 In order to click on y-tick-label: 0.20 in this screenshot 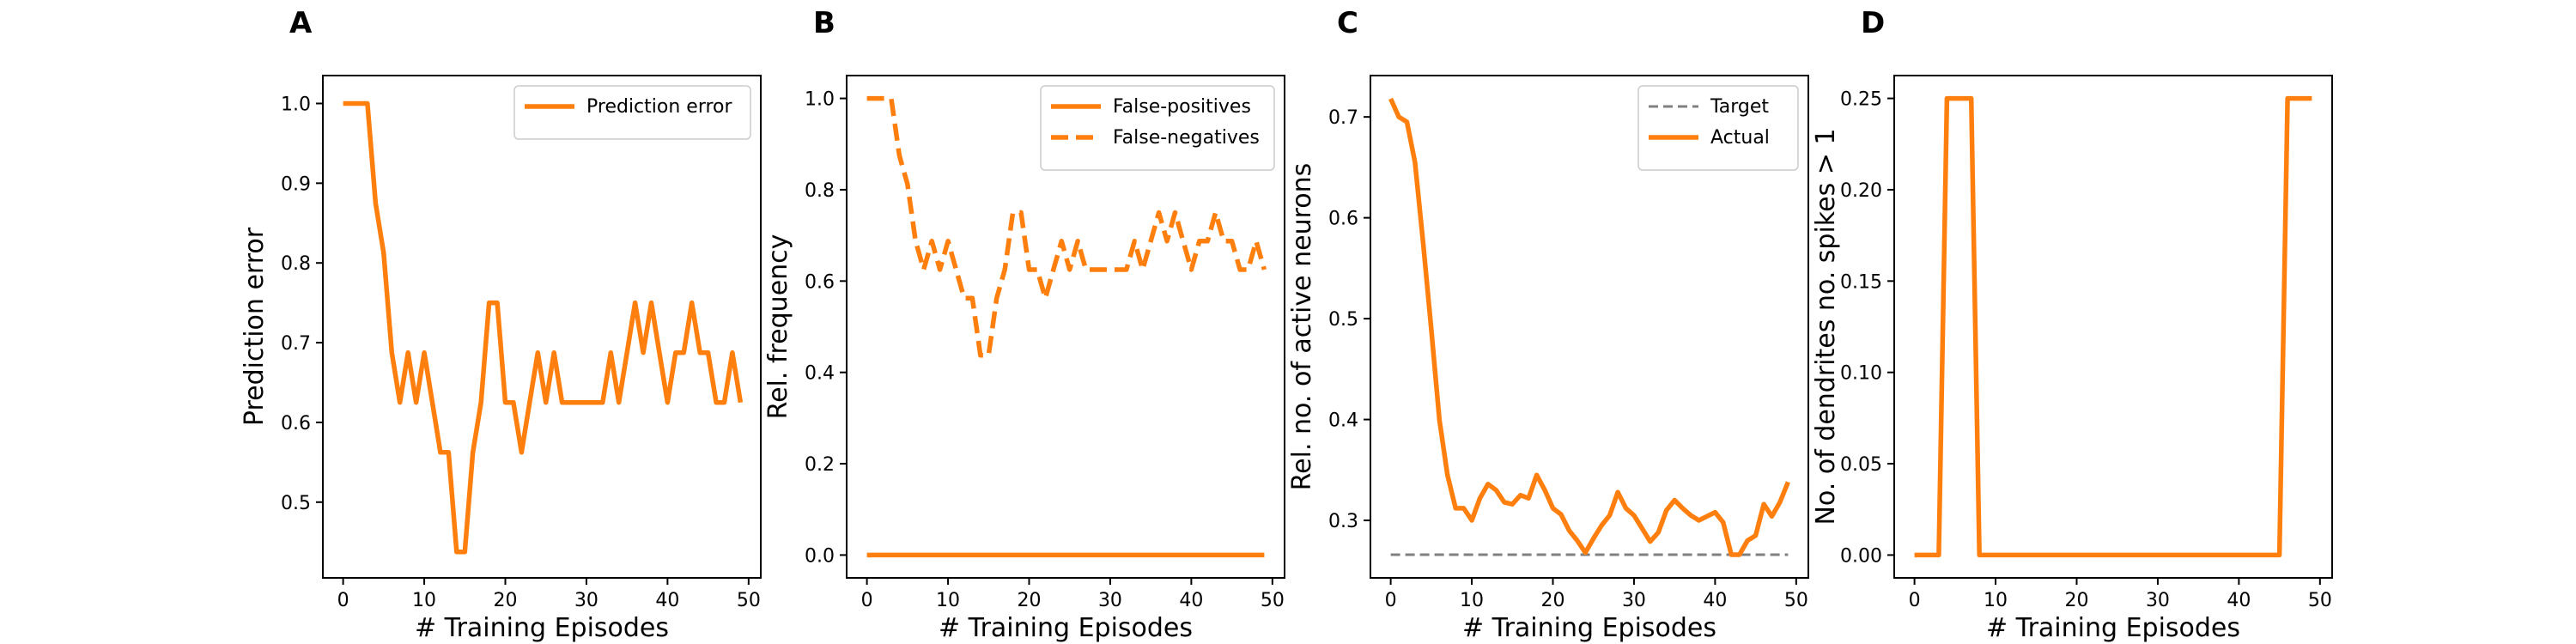, I will do `click(1861, 191)`.